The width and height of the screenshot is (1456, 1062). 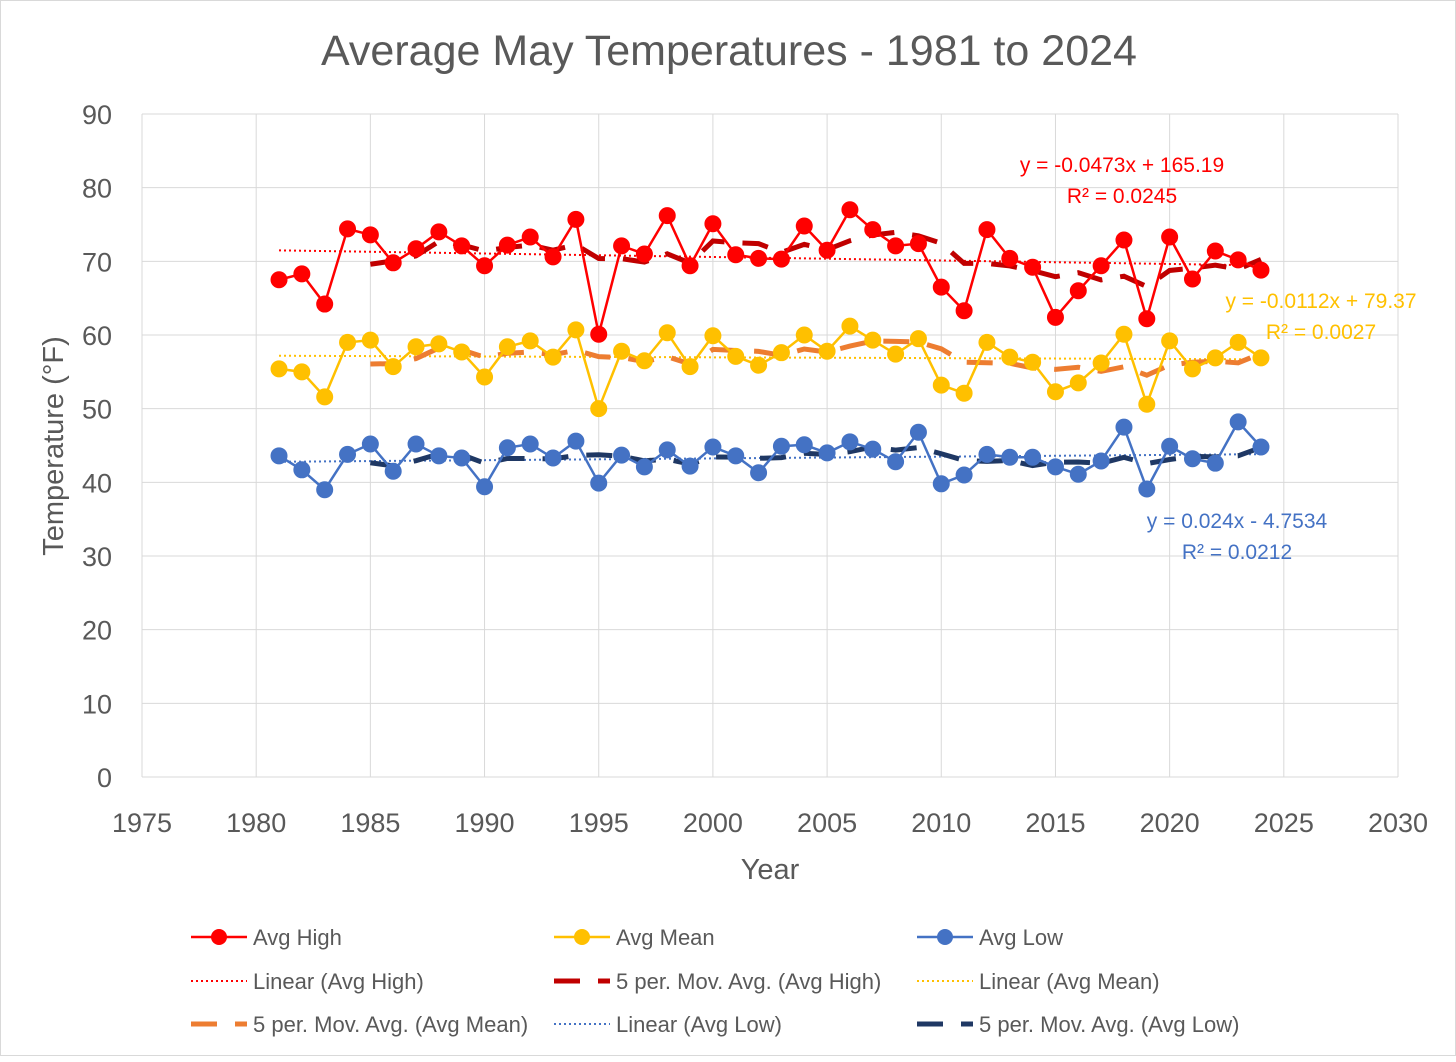 What do you see at coordinates (54, 445) in the screenshot?
I see `y-axis-title: Temperature (°F)` at bounding box center [54, 445].